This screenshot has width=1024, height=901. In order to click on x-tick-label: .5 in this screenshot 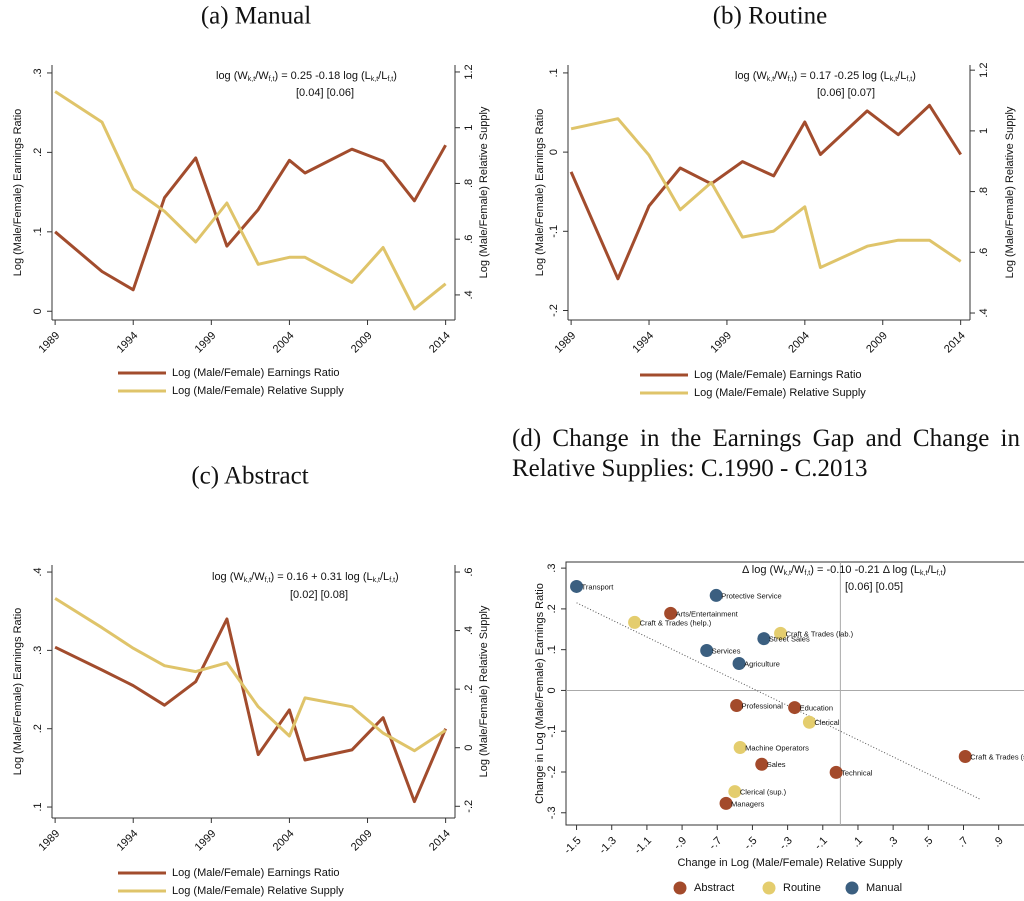, I will do `click(928, 842)`.